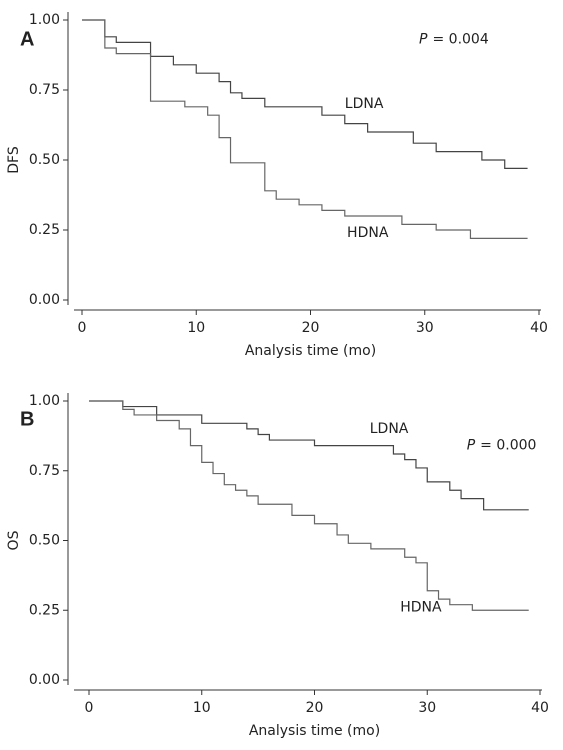 Image resolution: width=563 pixels, height=750 pixels. I want to click on panel-label: A, so click(27, 39).